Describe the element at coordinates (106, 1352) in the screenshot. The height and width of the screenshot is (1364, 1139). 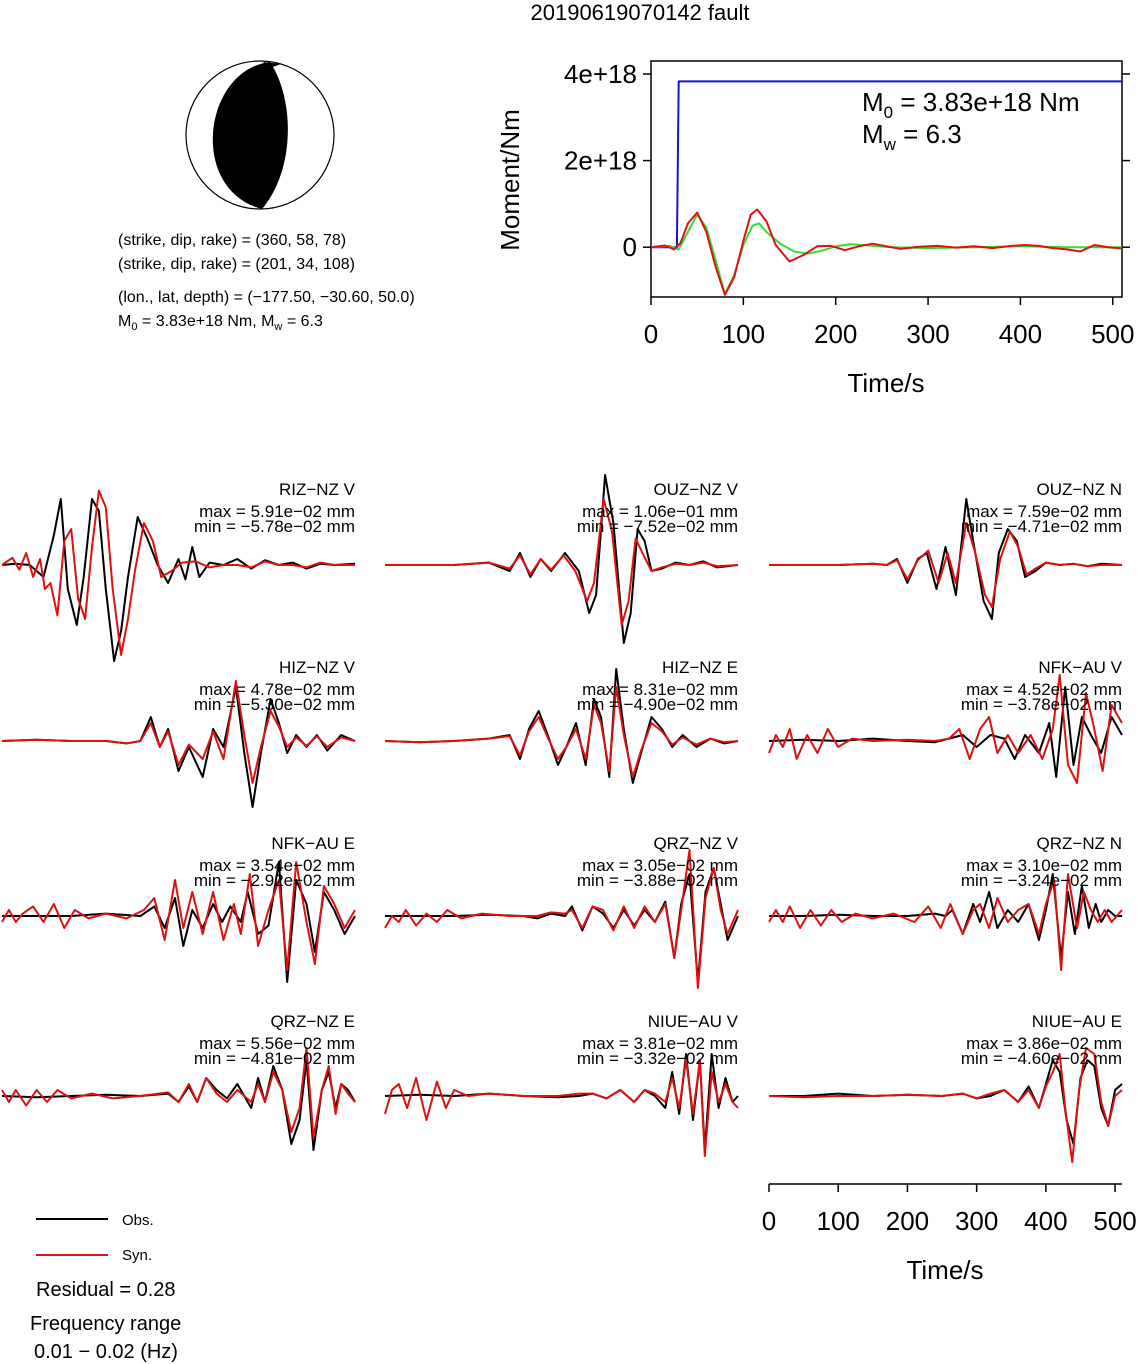
I see `frequency-range-value: 0.01 − 0.02 (Hz)` at that location.